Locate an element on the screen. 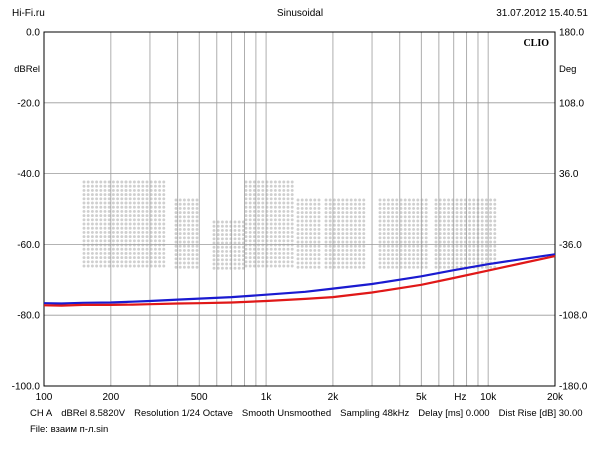 The image size is (600, 450). y-axis-label: dBRel is located at coordinates (27, 69).